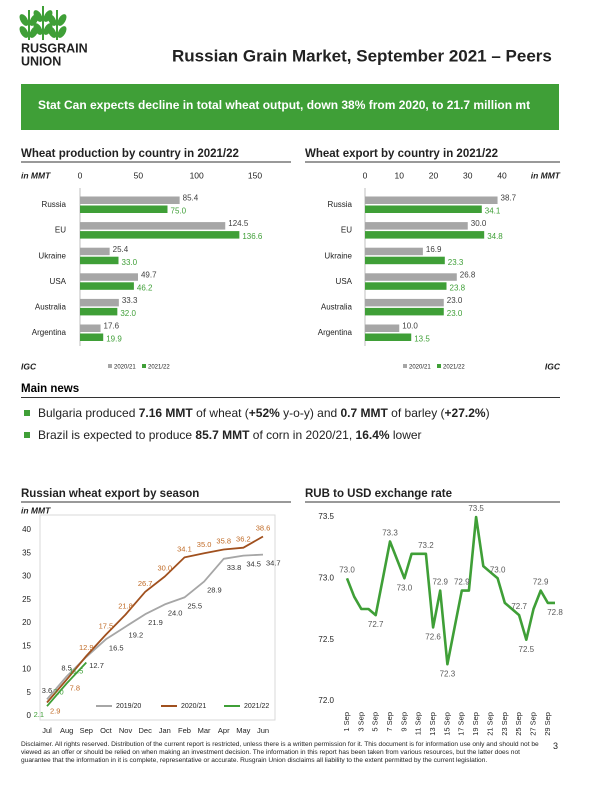 This screenshot has width=598, height=799. Describe the element at coordinates (401, 154) in the screenshot. I see `chart-title: Wheat export by country in 2021/22` at that location.